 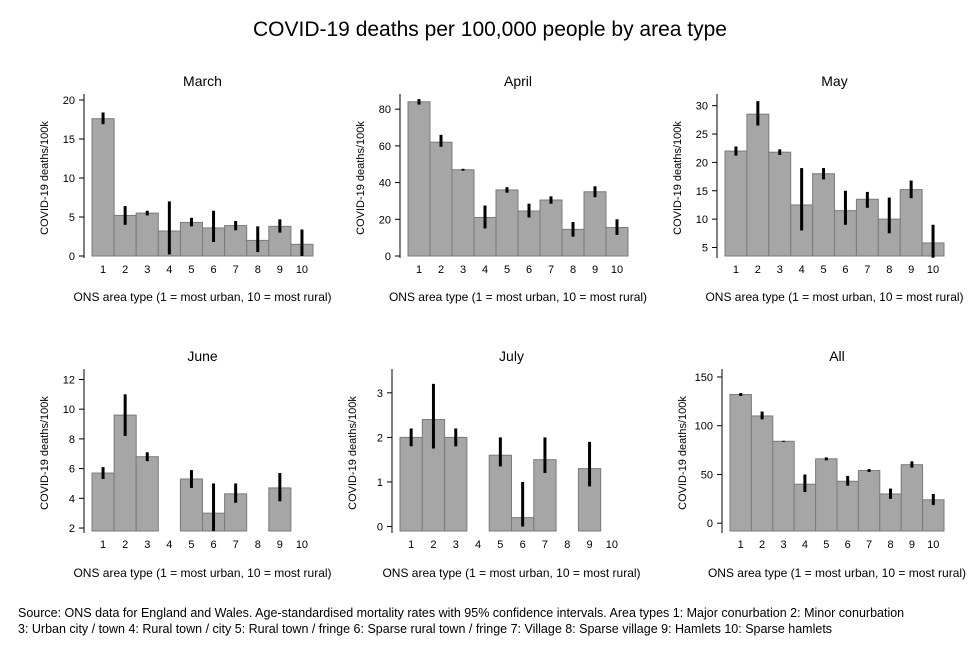 I want to click on panel-title: July, so click(x=511, y=356).